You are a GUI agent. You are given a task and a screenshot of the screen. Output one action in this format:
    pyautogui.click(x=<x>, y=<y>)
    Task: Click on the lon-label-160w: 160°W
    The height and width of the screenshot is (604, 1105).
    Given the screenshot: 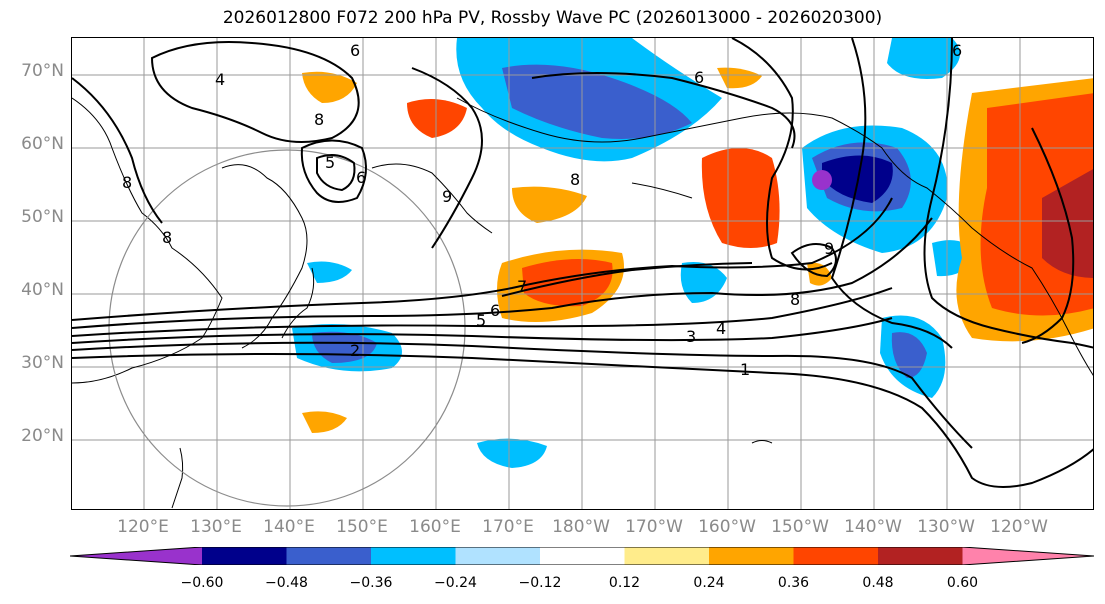 What is the action you would take?
    pyautogui.click(x=727, y=527)
    